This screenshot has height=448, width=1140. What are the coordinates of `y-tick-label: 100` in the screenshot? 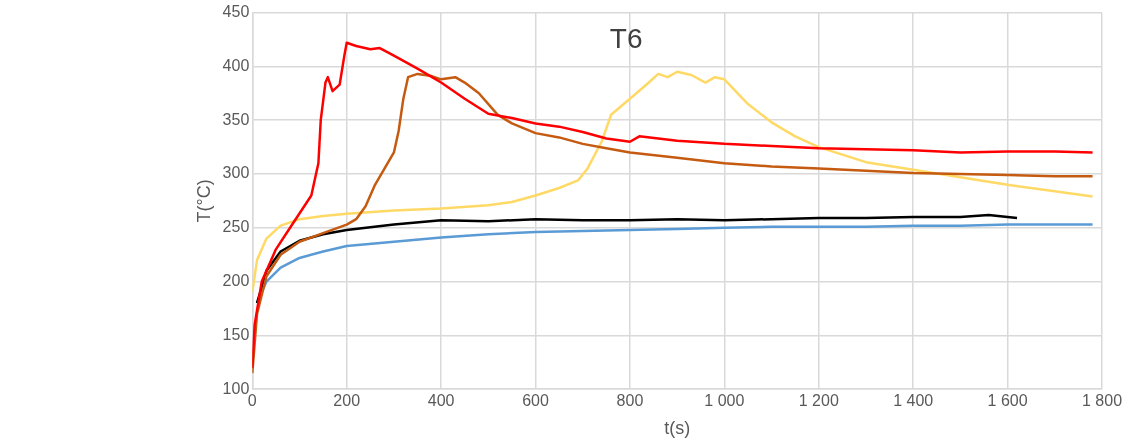 It's located at (236, 388).